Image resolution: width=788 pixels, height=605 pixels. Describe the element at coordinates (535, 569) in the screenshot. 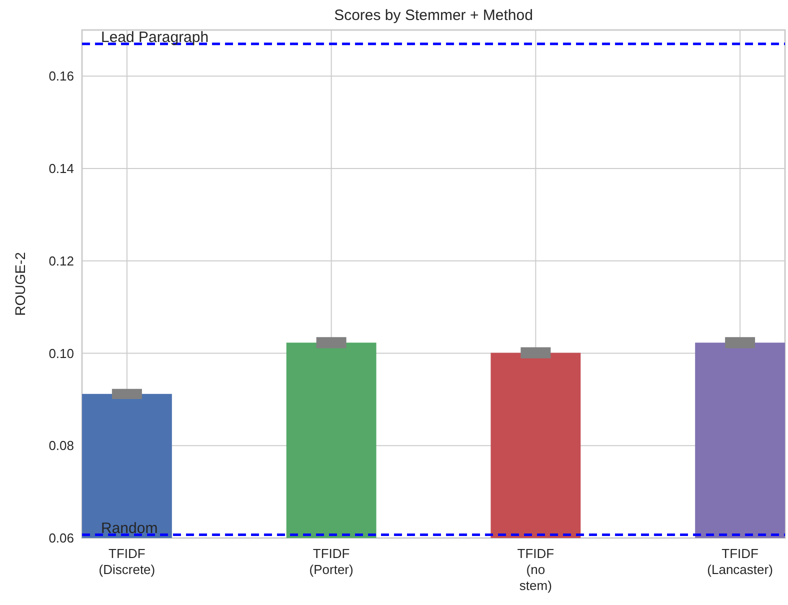

I see `x-tick-label: TFIDF (no stem)` at that location.